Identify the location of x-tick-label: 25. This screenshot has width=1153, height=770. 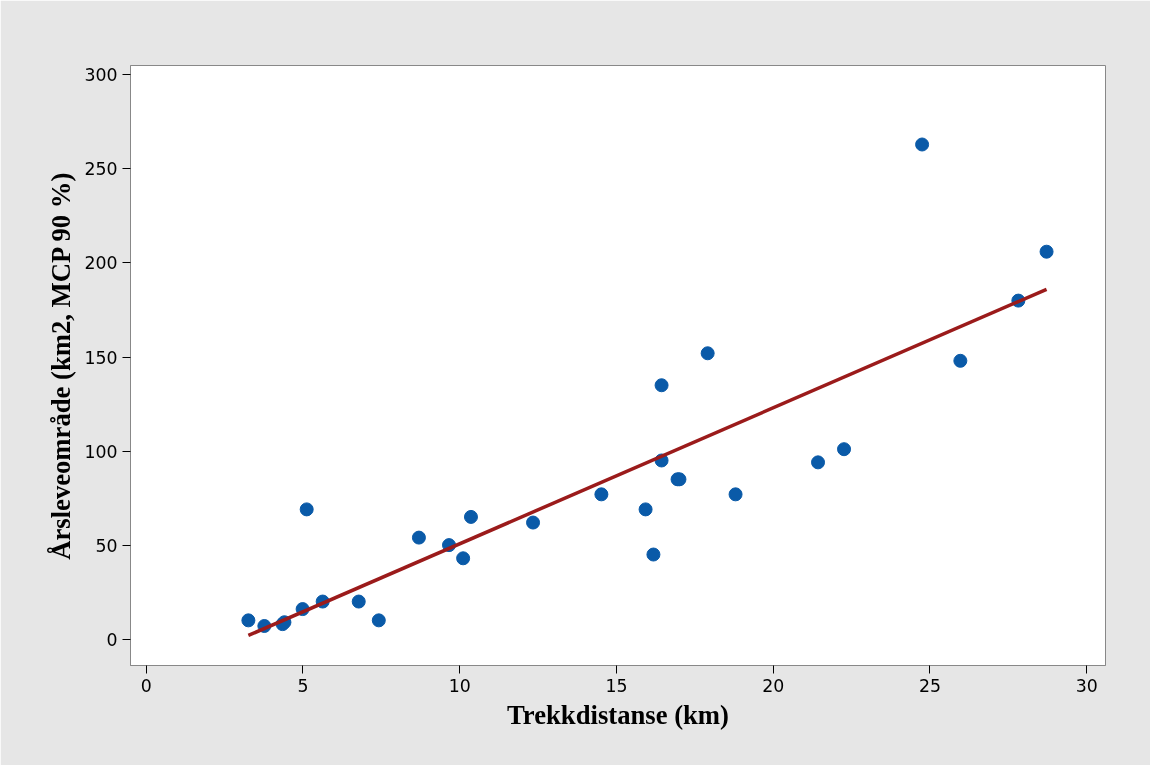
(929, 685).